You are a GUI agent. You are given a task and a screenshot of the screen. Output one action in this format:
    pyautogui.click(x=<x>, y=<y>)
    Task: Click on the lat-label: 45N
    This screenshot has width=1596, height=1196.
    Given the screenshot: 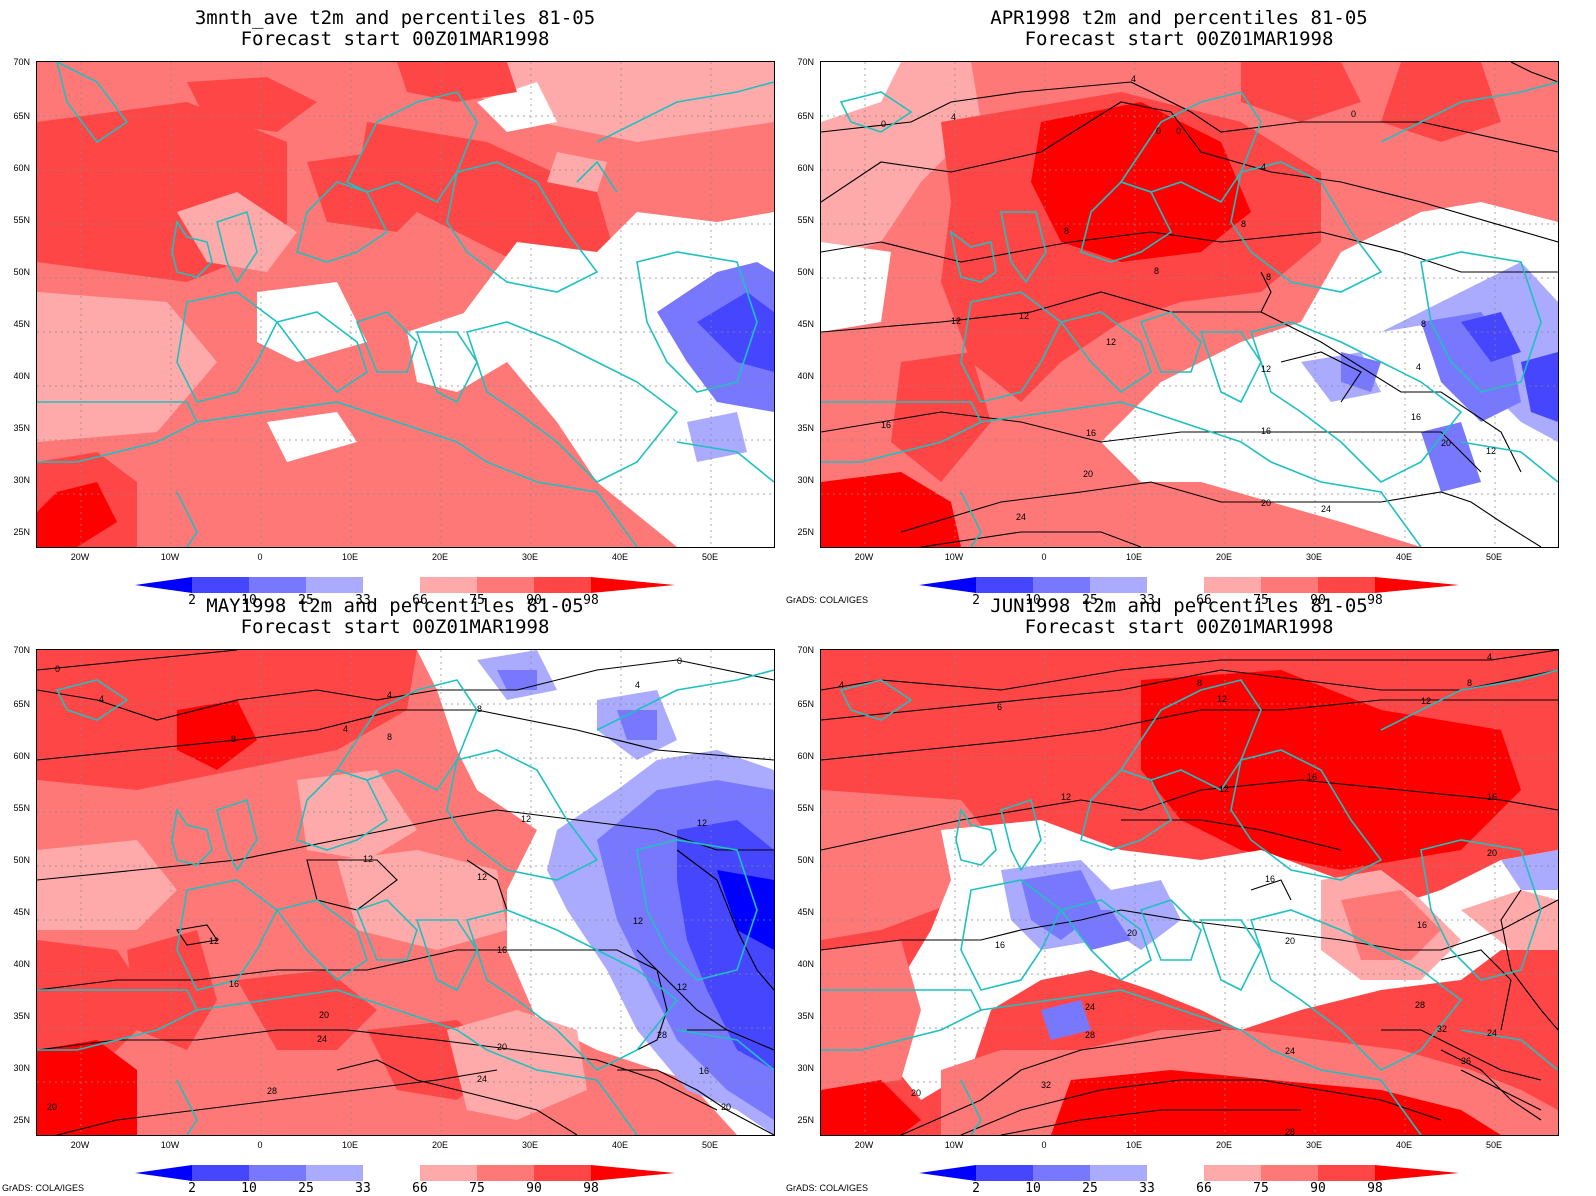 What is the action you would take?
    pyautogui.click(x=805, y=912)
    